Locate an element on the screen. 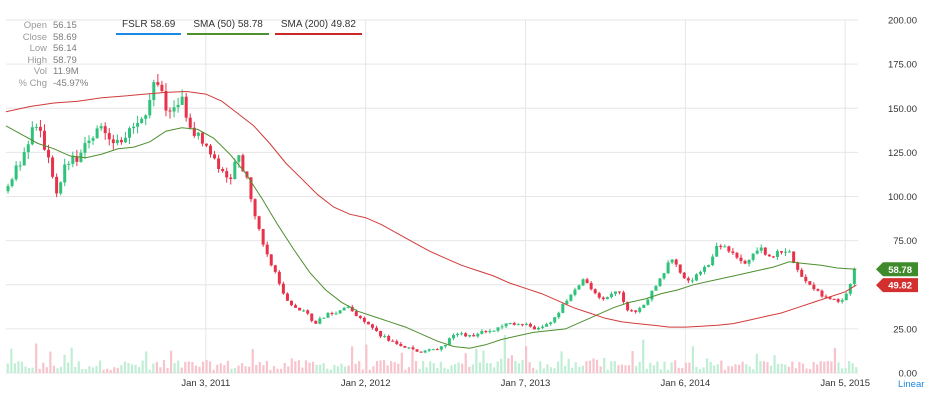 The image size is (938, 406). sma200-price-badge-shape is located at coordinates (897, 285).